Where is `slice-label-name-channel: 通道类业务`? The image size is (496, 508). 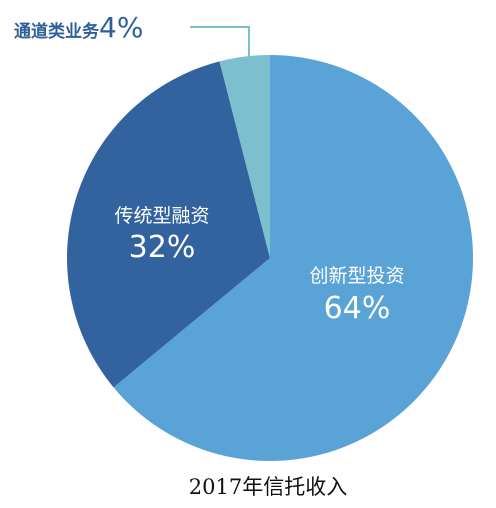 slice-label-name-channel: 通道类业务 is located at coordinates (57, 31).